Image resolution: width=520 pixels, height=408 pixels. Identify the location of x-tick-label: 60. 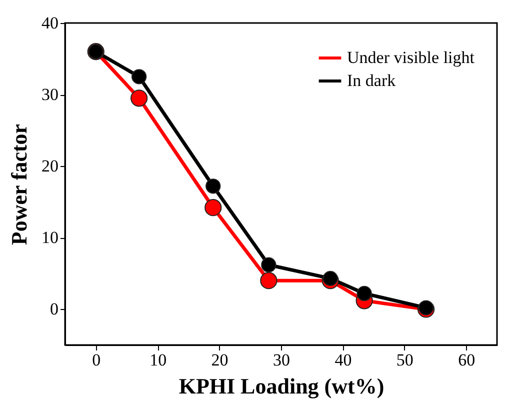
(467, 360).